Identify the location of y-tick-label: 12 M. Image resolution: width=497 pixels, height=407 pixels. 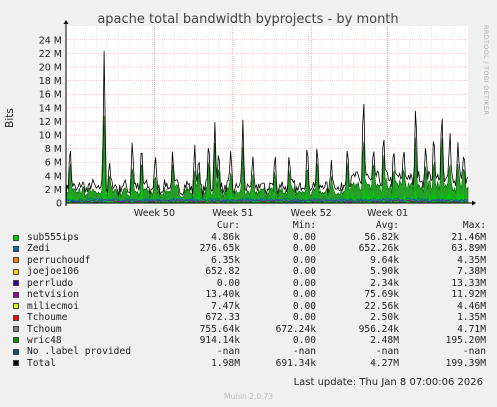
(50, 122).